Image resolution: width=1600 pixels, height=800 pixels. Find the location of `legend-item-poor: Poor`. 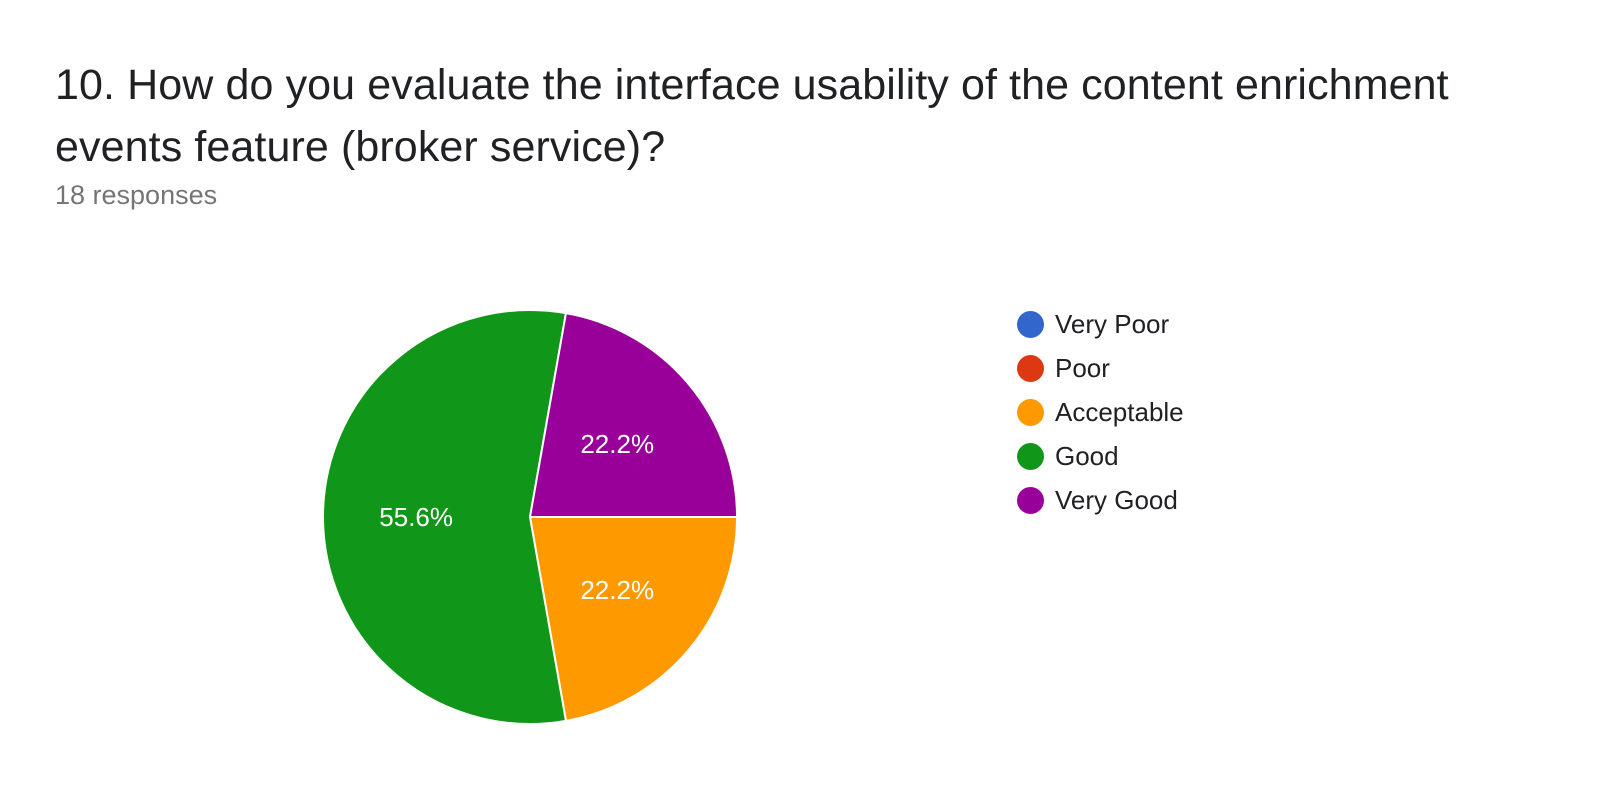

legend-item-poor: Poor is located at coordinates (1100, 368).